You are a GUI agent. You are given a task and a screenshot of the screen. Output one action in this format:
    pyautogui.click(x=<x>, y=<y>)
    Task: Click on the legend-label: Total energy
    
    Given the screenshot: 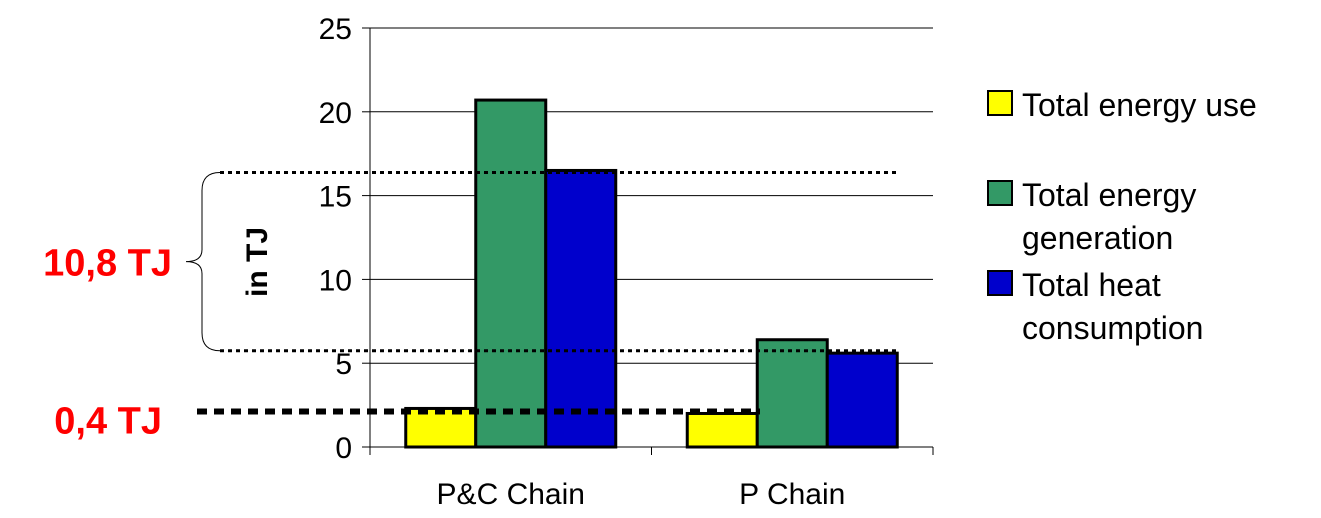 What is the action you would take?
    pyautogui.click(x=1109, y=195)
    